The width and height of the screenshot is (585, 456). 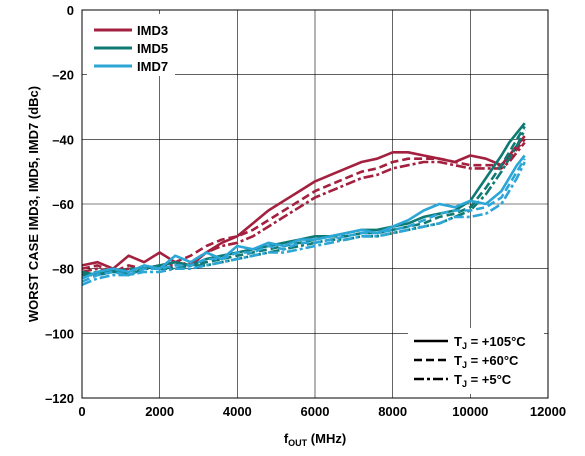 I want to click on x-tick-label-5: 10000, so click(x=470, y=411).